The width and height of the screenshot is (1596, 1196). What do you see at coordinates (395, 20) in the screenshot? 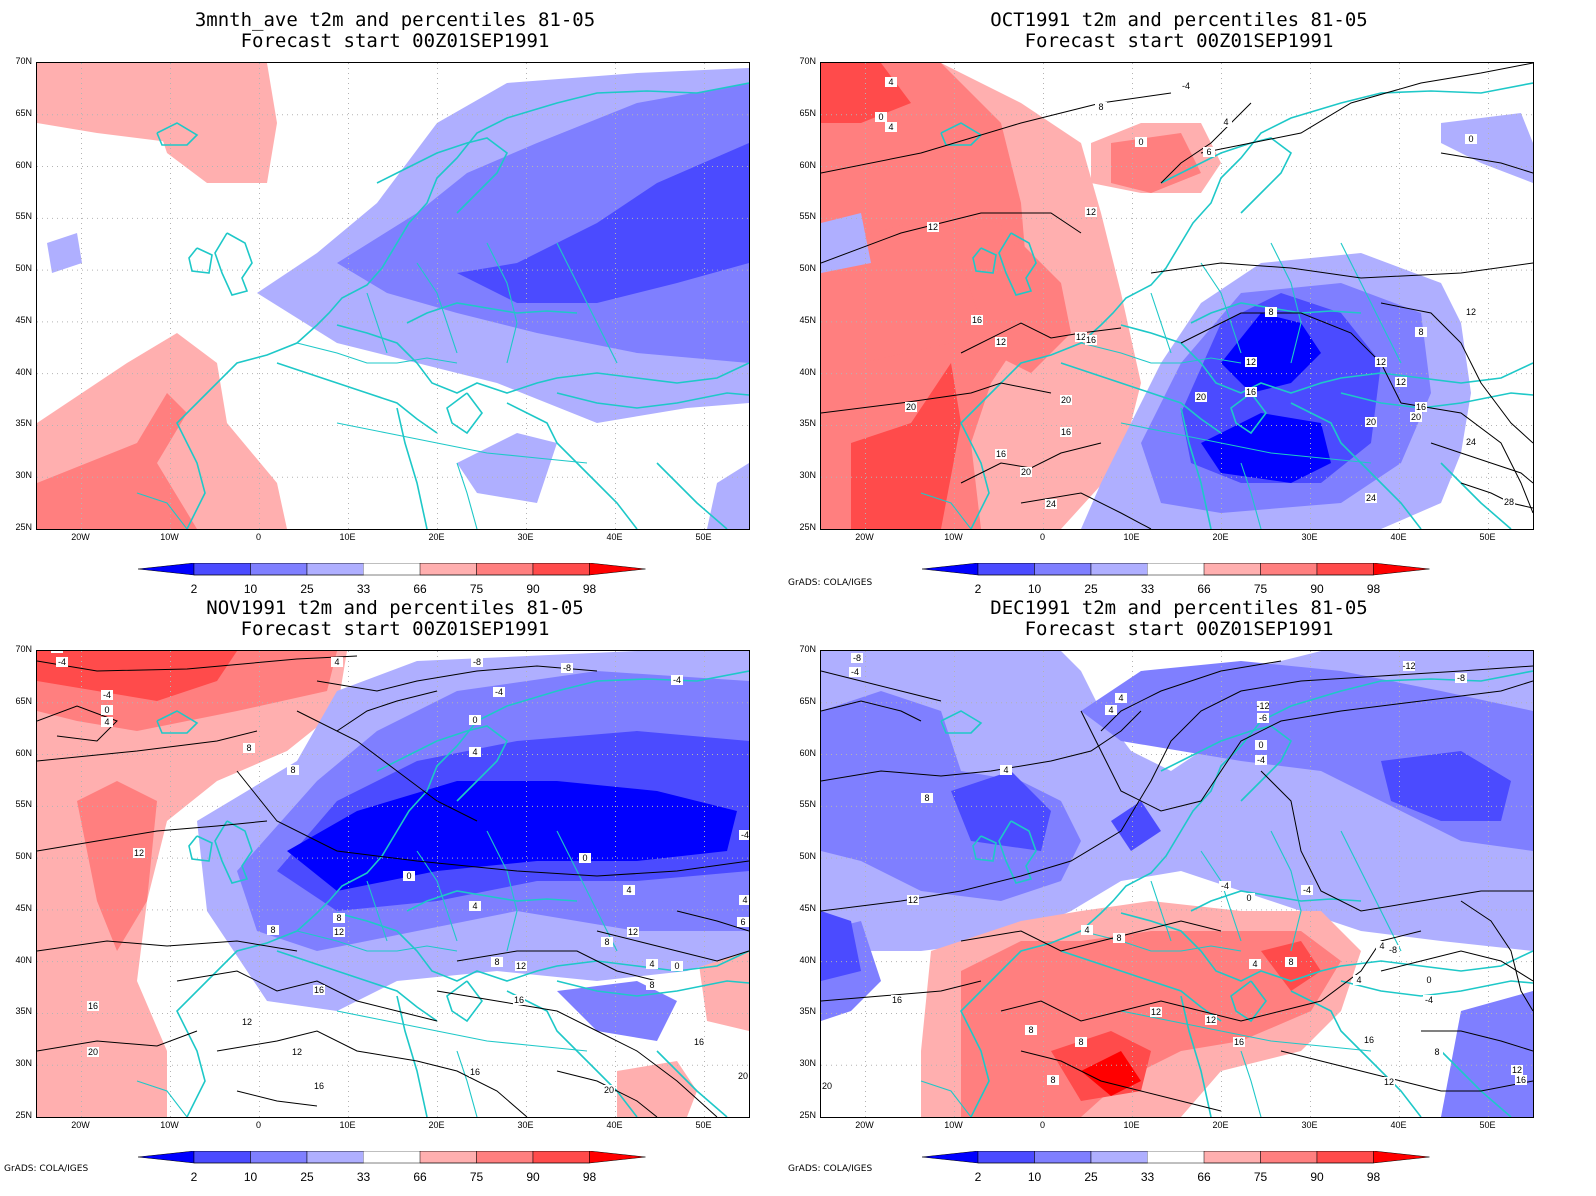
I see `panel-title: 3mnth_ave t2m and percentiles 81-05` at bounding box center [395, 20].